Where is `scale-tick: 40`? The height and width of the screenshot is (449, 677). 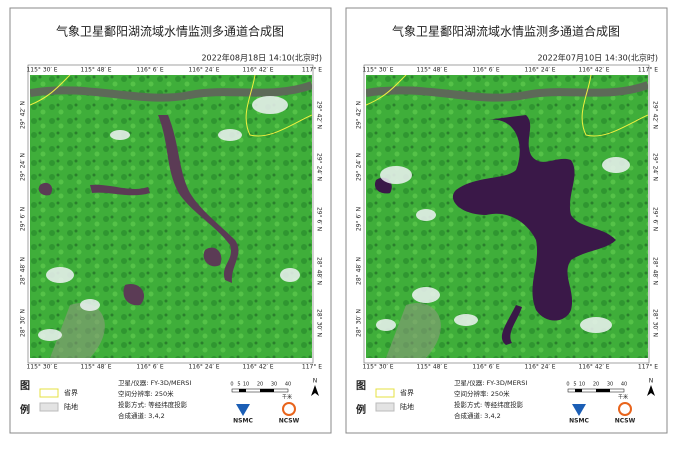
scale-tick: 40 is located at coordinates (288, 385).